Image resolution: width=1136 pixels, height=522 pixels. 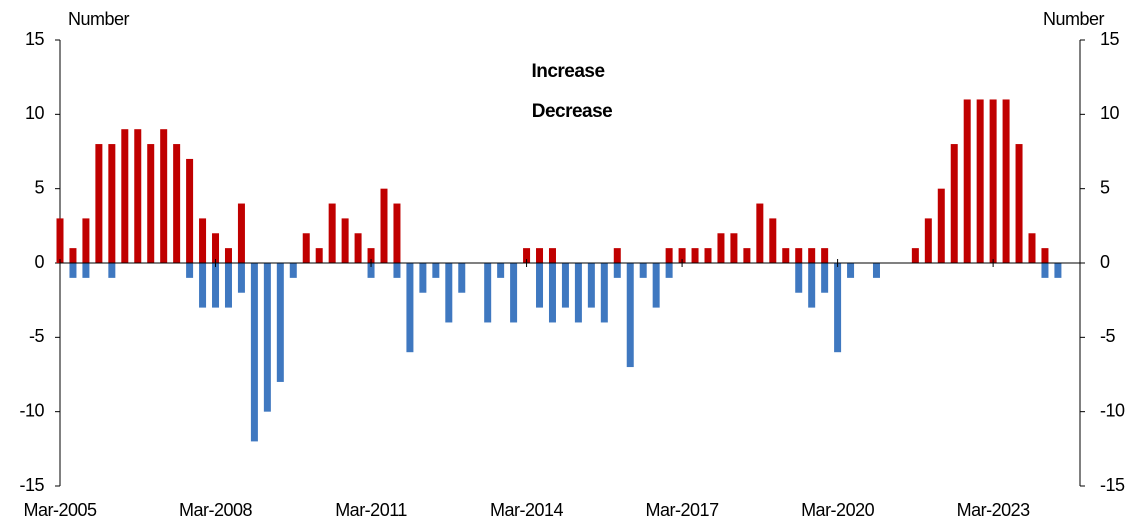 I want to click on y-tick-label: 15, so click(x=35, y=39).